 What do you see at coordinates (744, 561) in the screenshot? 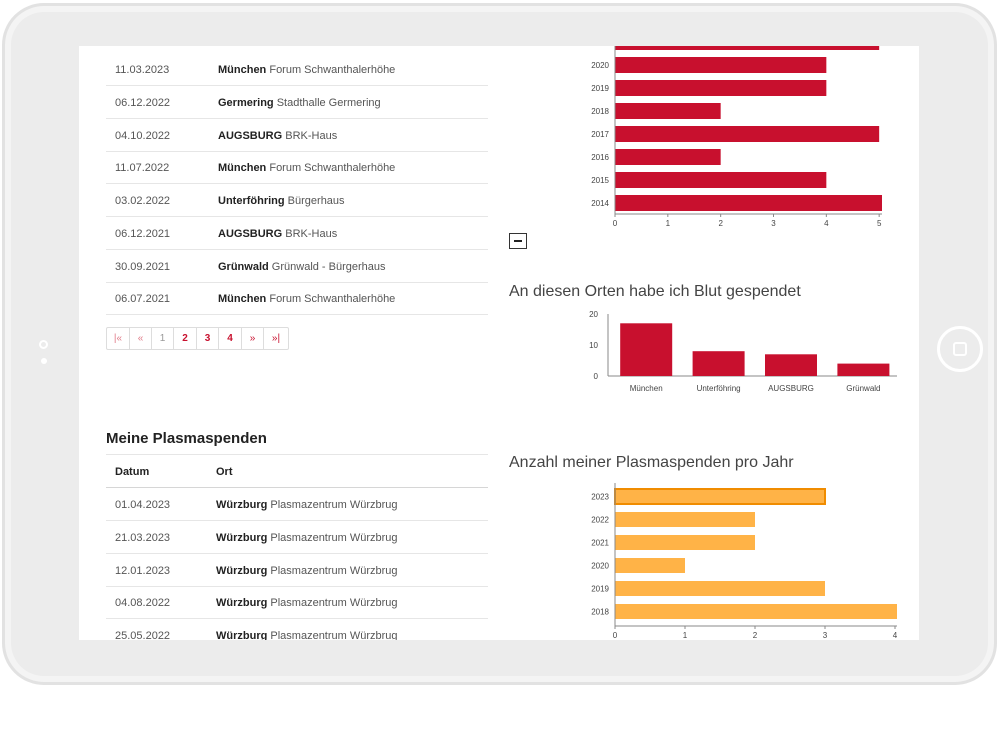
I see `plasma-per-year-chart: 202320222021202020192018012345` at bounding box center [744, 561].